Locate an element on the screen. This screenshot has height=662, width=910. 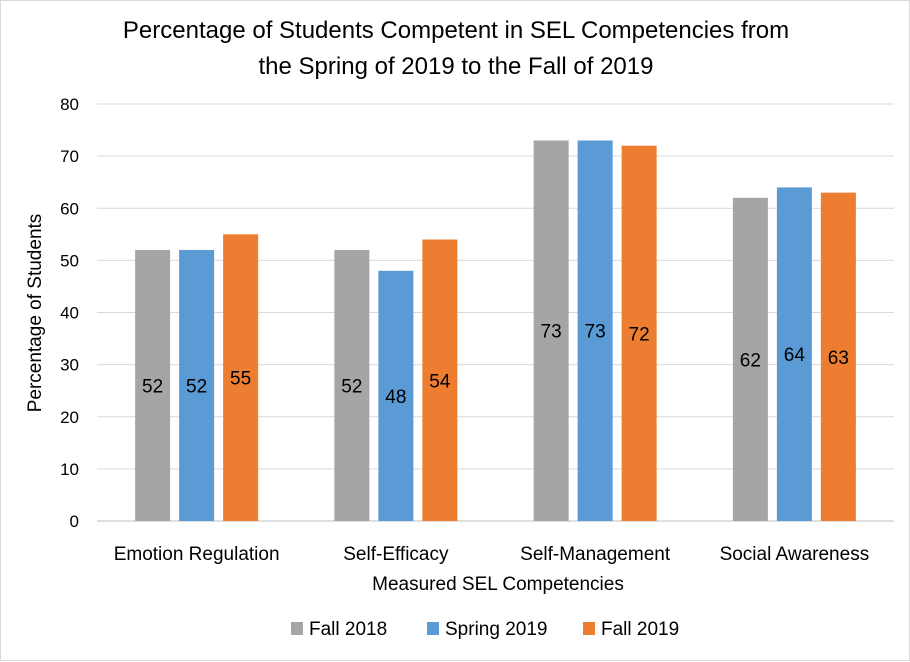
legend-label: Fall 2018 is located at coordinates (348, 629).